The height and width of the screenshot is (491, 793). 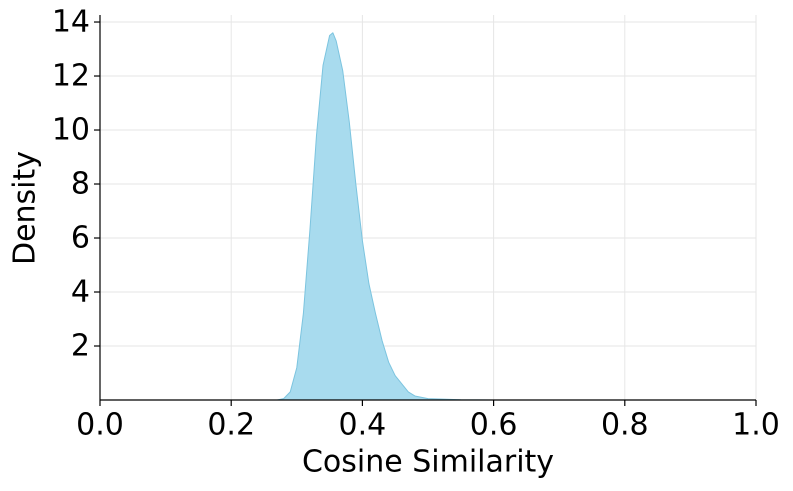 What do you see at coordinates (625, 425) in the screenshot?
I see `x-tick-label: 0.8` at bounding box center [625, 425].